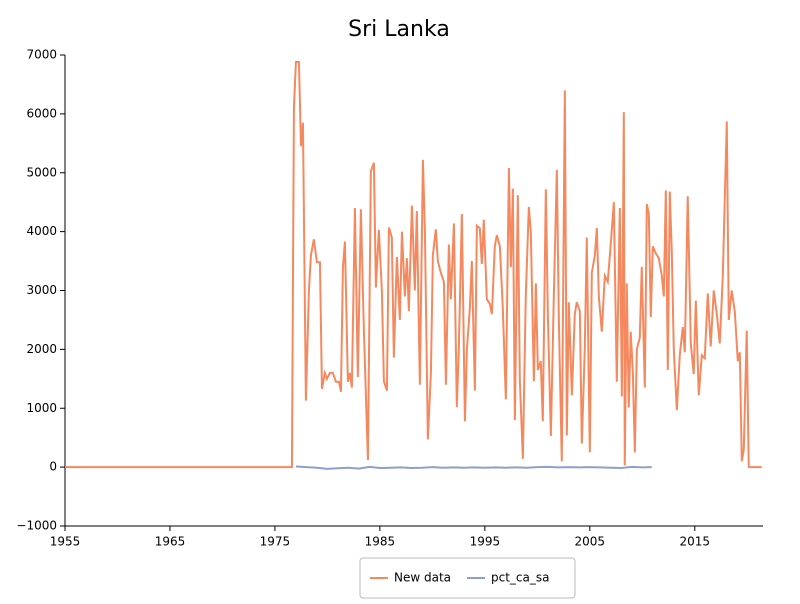 This screenshot has height=604, width=800. I want to click on x-tick-label: 1975, so click(275, 542).